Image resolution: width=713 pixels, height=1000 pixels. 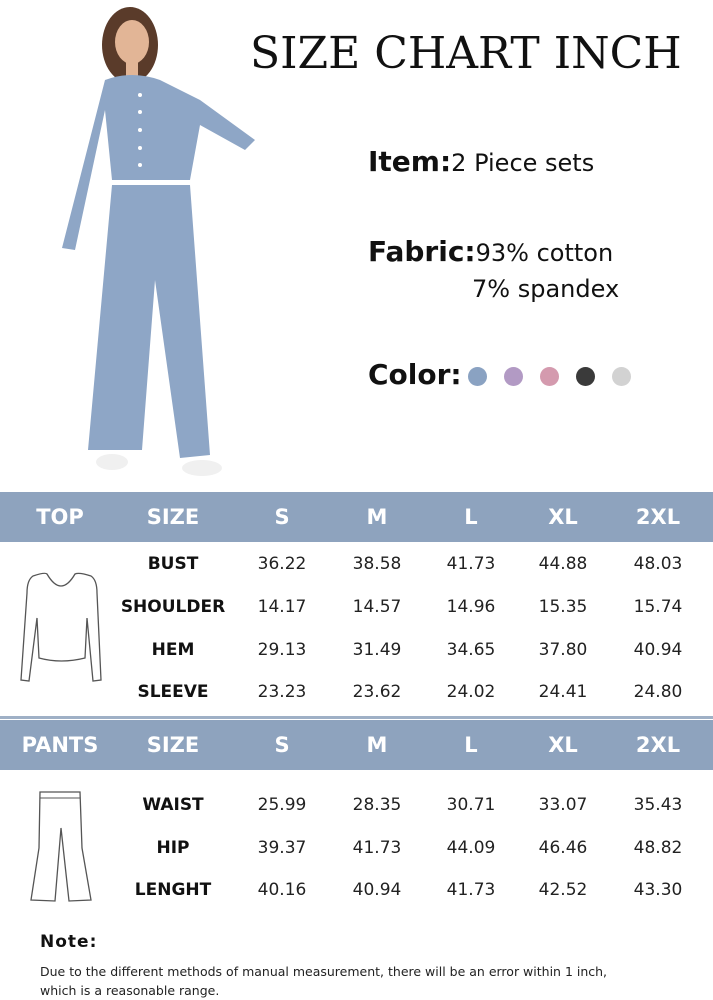 What do you see at coordinates (173, 607) in the screenshot?
I see `measure-label: SHOULDER` at bounding box center [173, 607].